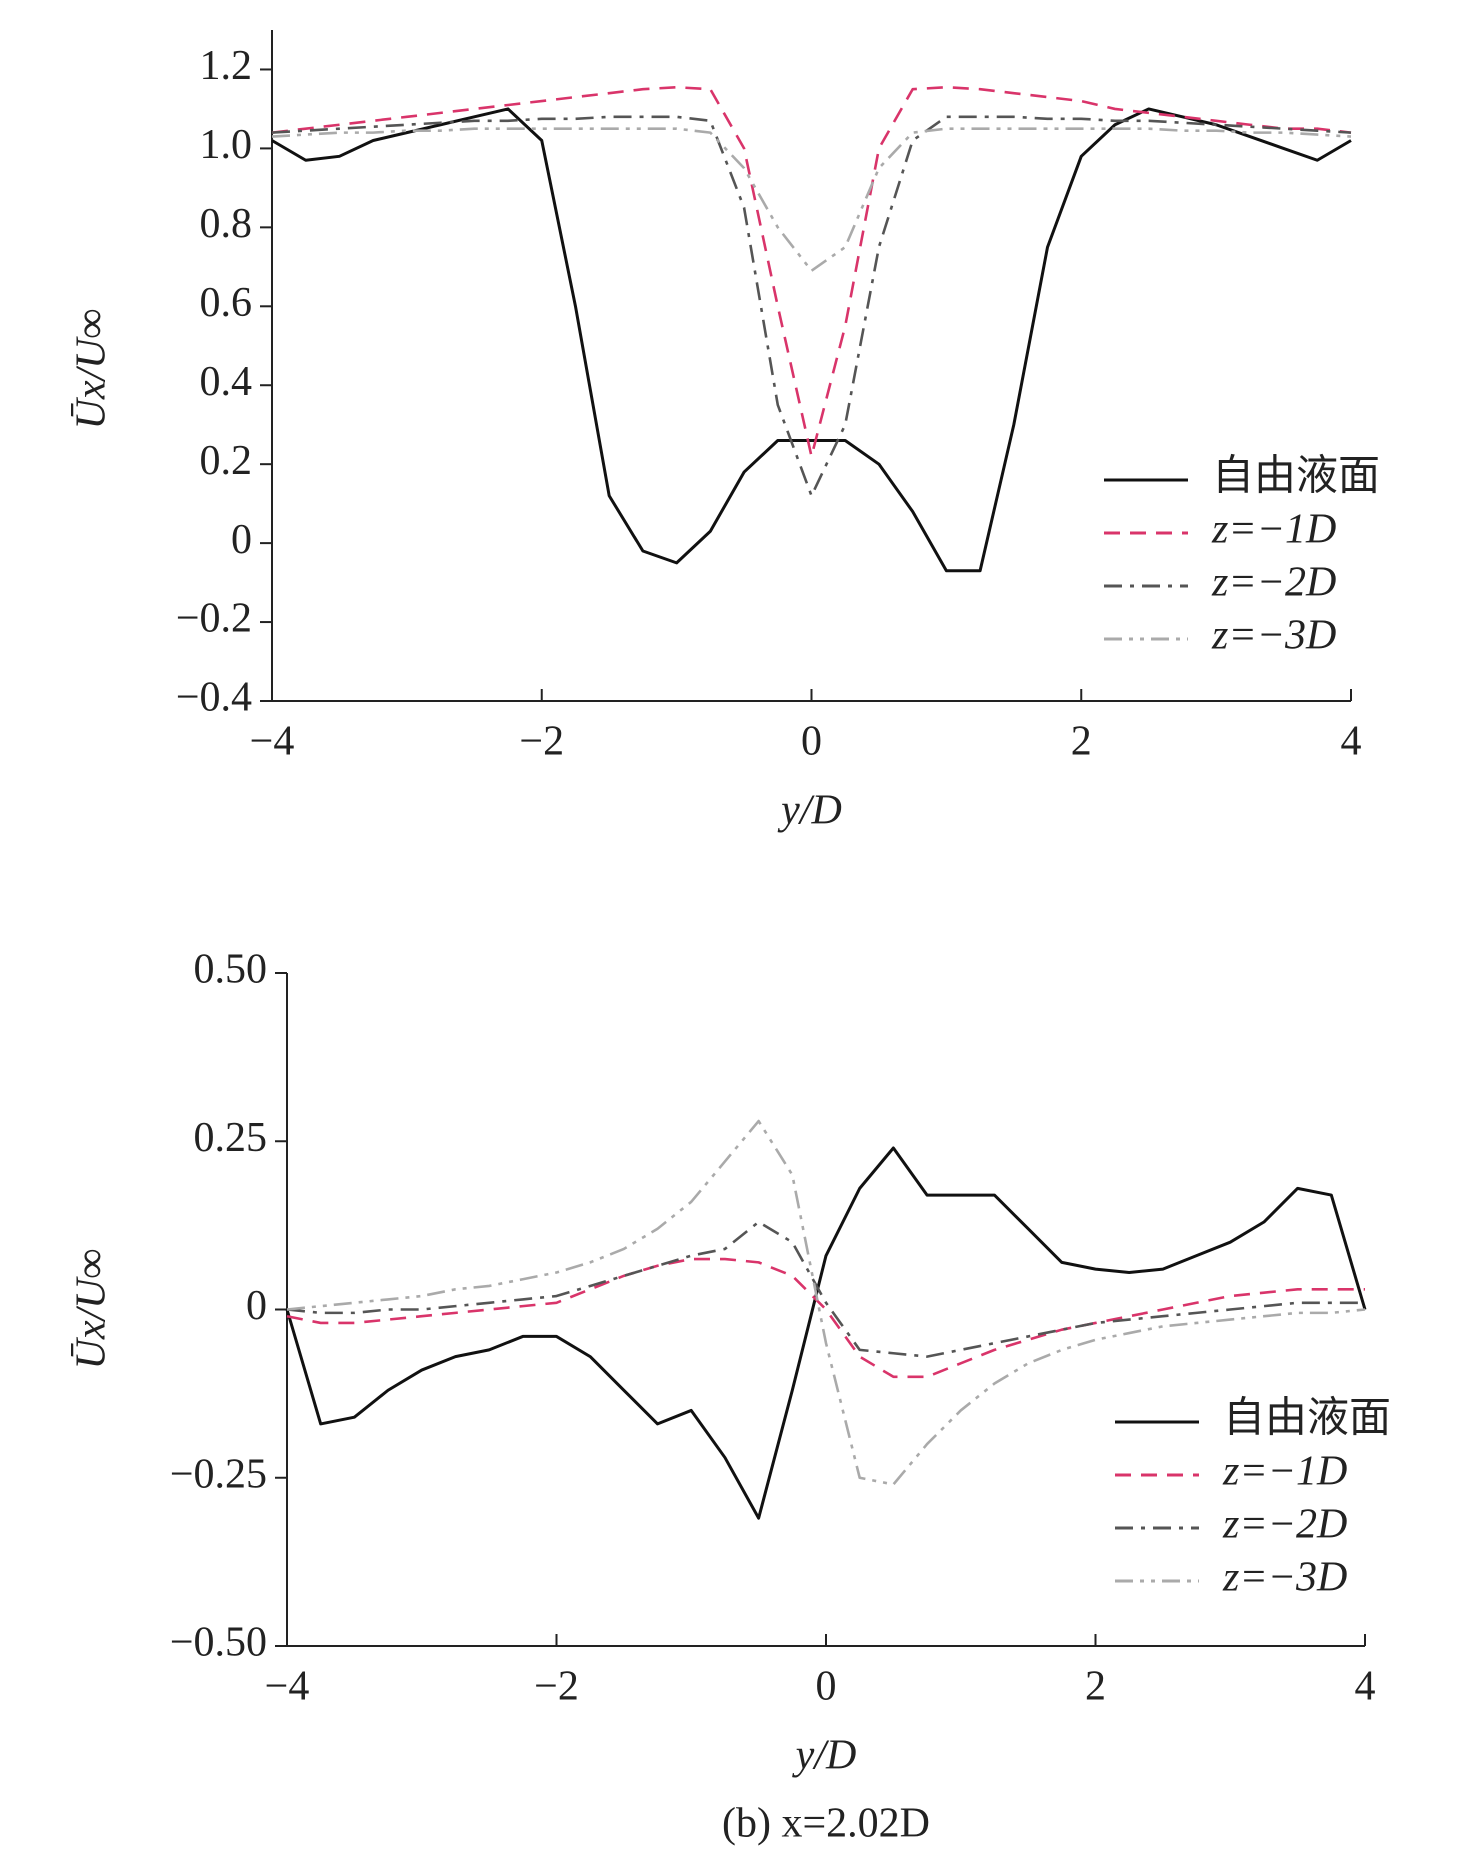 Image resolution: width=1476 pixels, height=1866 pixels. I want to click on y-tick-label: −0.2, so click(214, 619).